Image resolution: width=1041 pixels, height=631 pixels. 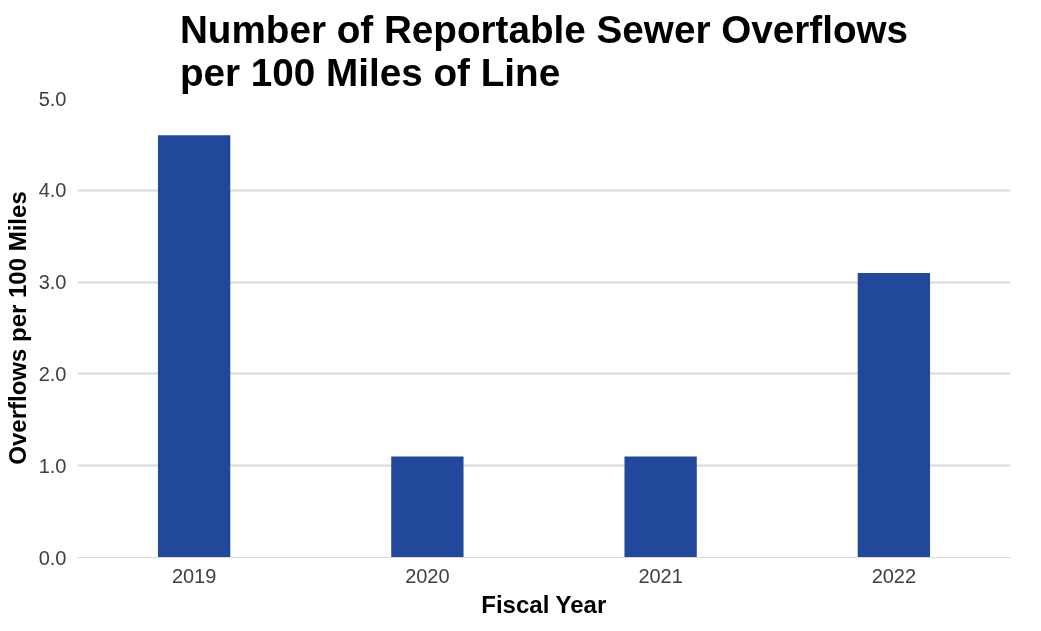 I want to click on chart-title: Number of Reportable Sewer Overflows per 100 Miles of Line, so click(x=544, y=50).